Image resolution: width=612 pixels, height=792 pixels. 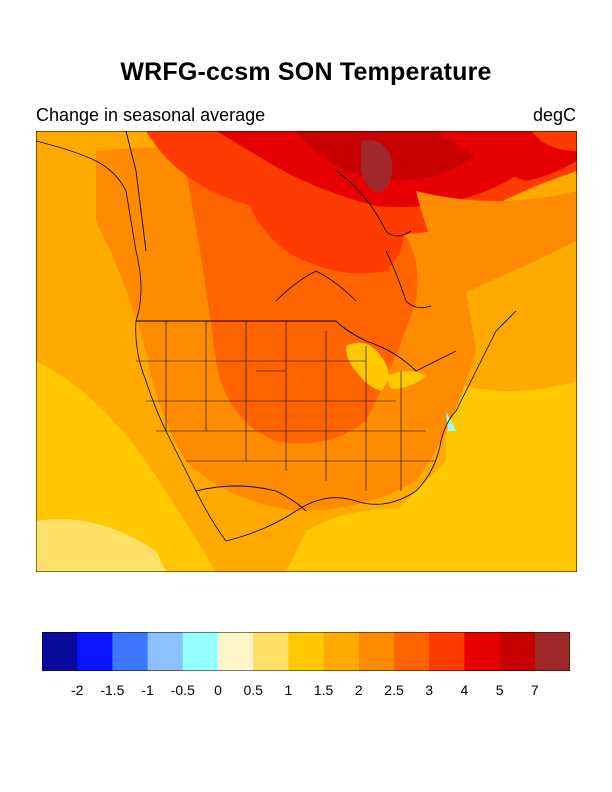 What do you see at coordinates (554, 115) in the screenshot?
I see `units-label: degC` at bounding box center [554, 115].